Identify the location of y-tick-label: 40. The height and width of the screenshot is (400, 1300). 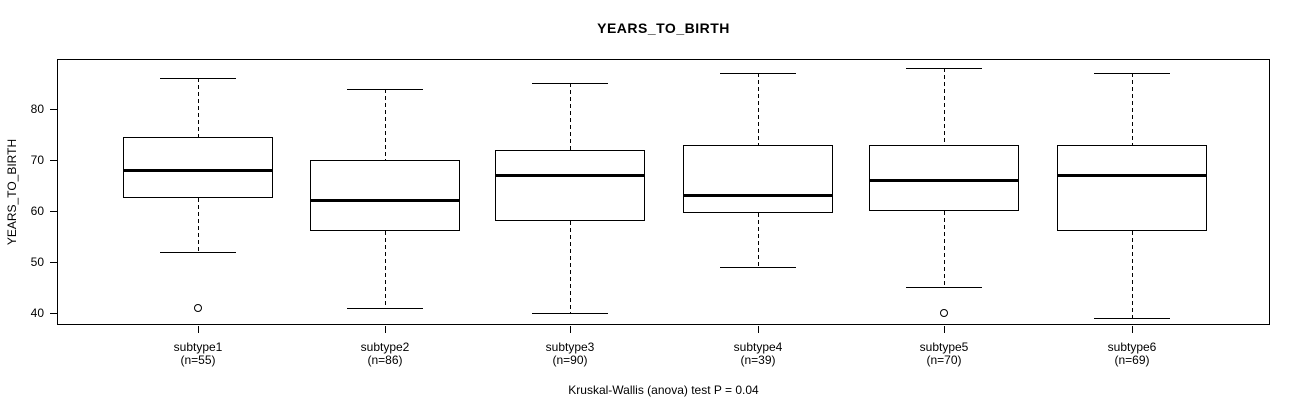
(37, 312).